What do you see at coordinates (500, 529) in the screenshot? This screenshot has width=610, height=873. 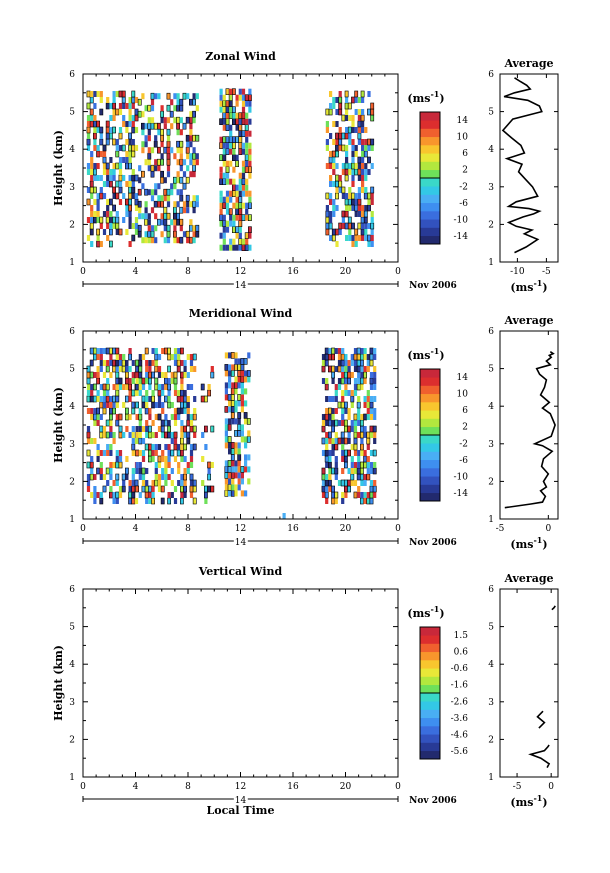 I see `avg-x-tick-label: -5` at bounding box center [500, 529].